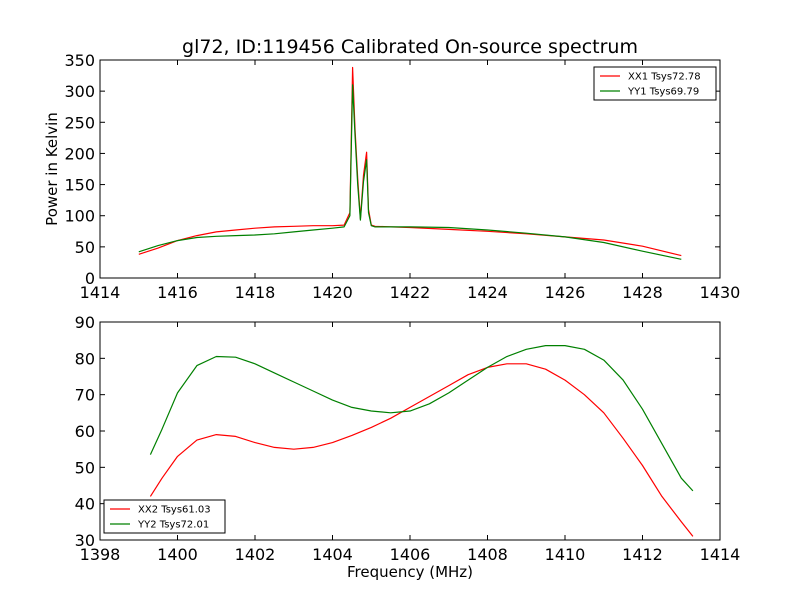 This screenshot has width=800, height=604. I want to click on y-tick-label: 250, so click(79, 122).